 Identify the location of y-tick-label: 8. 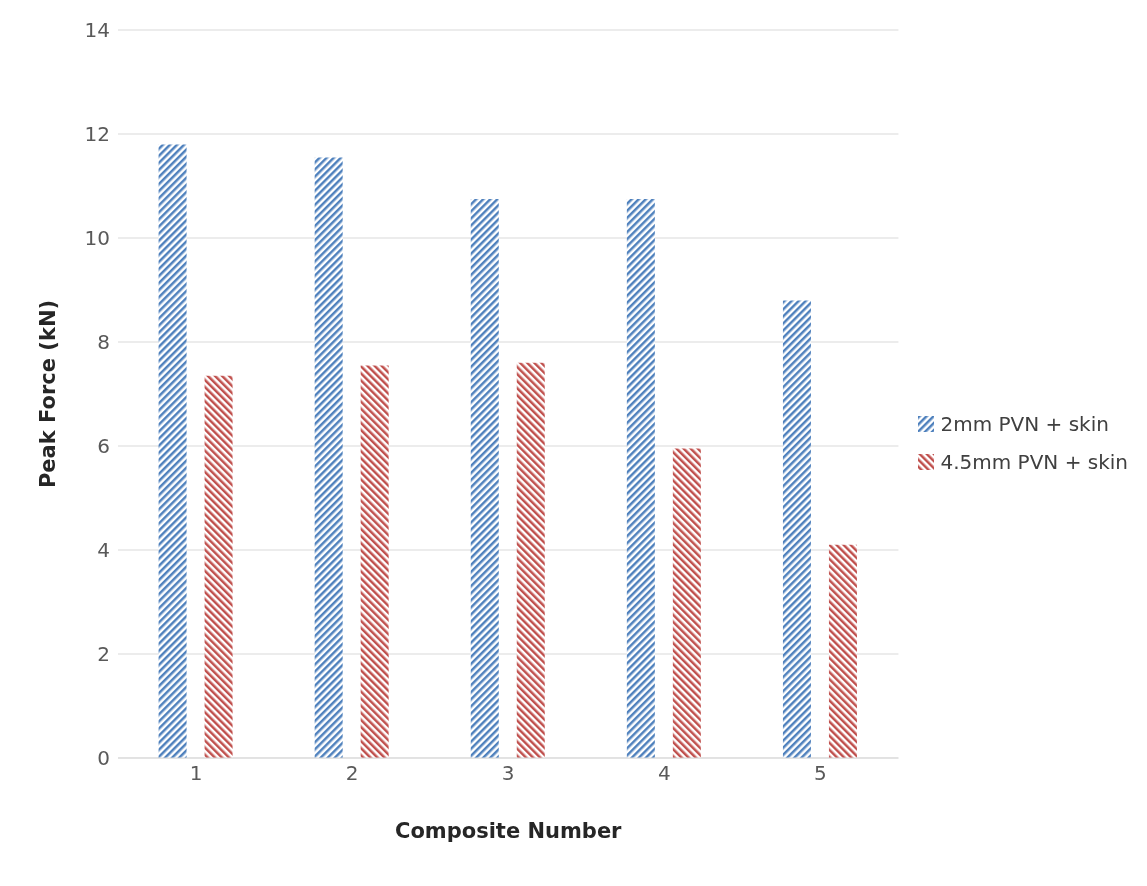
(103, 342).